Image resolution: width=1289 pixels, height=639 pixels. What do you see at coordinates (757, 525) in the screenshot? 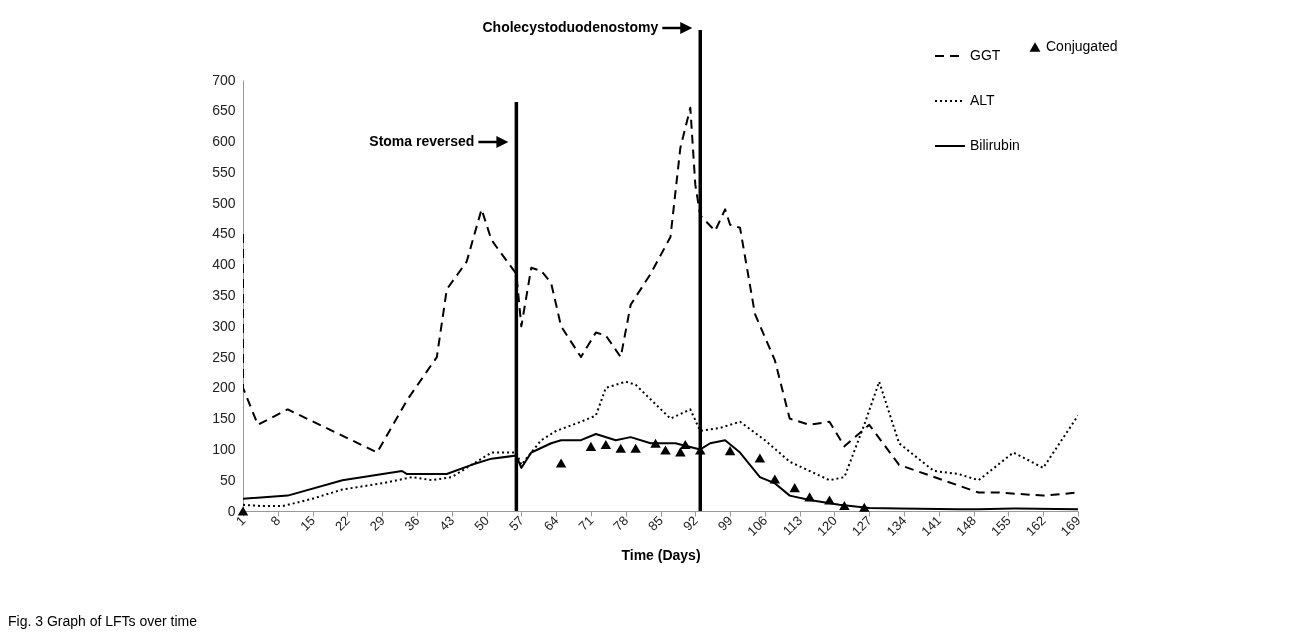
I see `x-tick-label: 106` at bounding box center [757, 525].